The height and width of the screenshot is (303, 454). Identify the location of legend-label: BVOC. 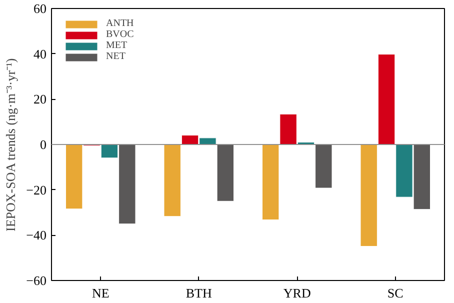
(120, 34).